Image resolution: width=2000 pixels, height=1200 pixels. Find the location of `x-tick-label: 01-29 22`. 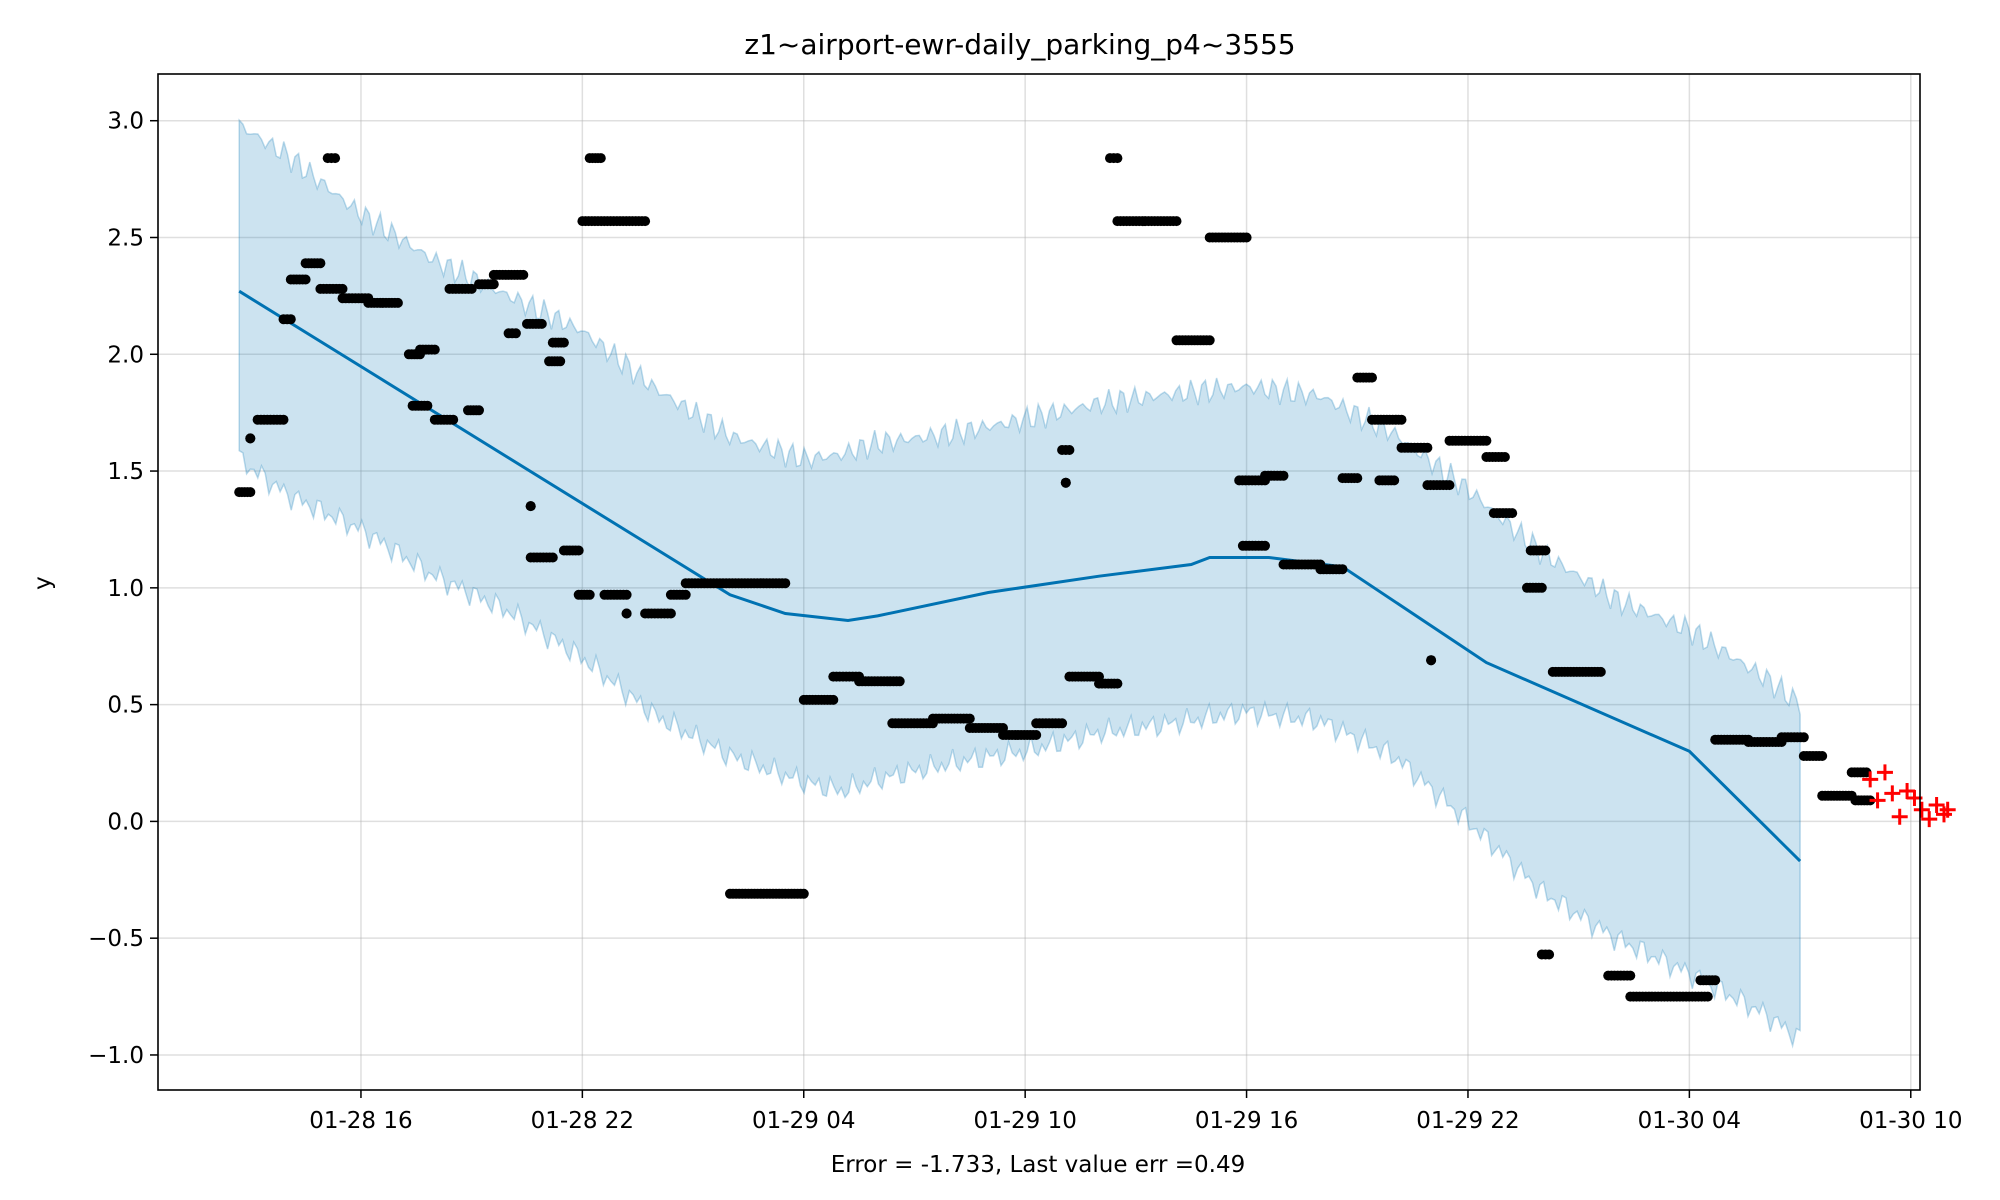

x-tick-label: 01-29 22 is located at coordinates (1467, 1121).